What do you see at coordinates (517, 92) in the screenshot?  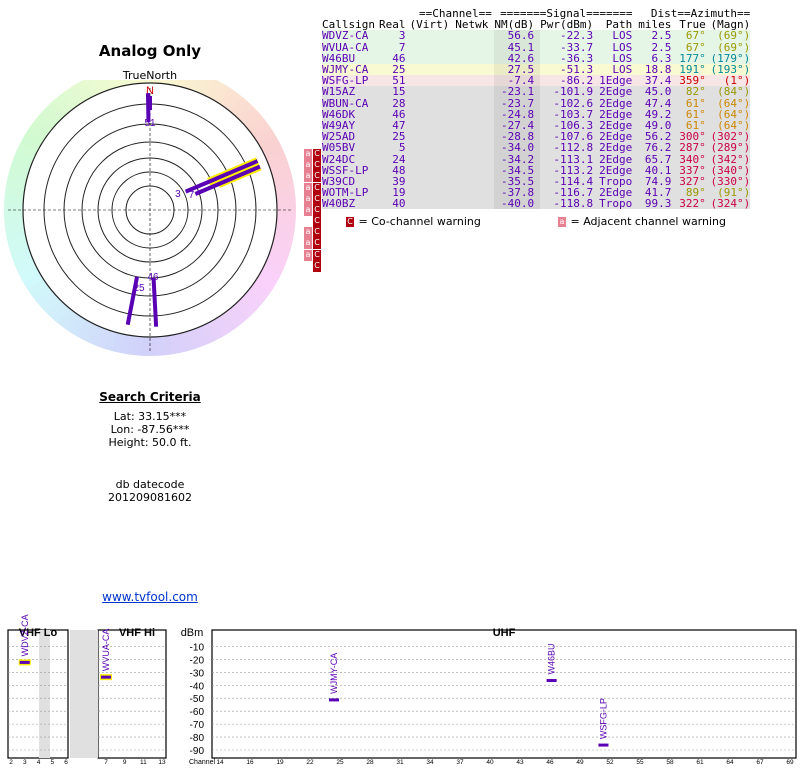 I see `cell-nm: -23.1` at bounding box center [517, 92].